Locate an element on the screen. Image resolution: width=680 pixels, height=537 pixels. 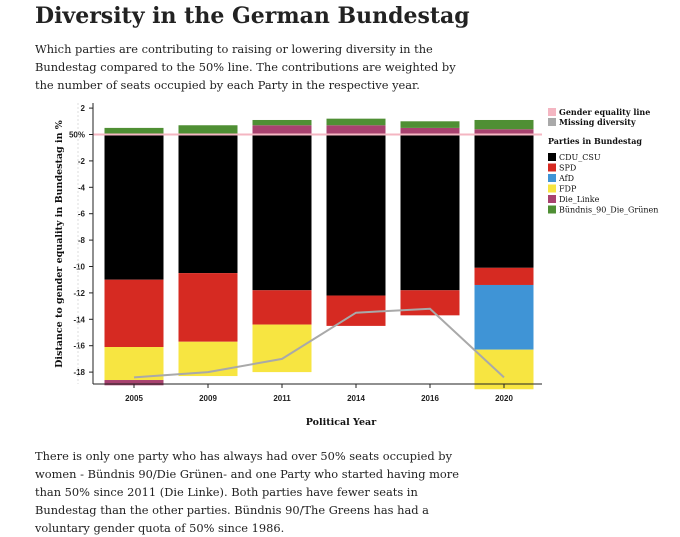
x-tick-label: 2020 is located at coordinates (504, 398).